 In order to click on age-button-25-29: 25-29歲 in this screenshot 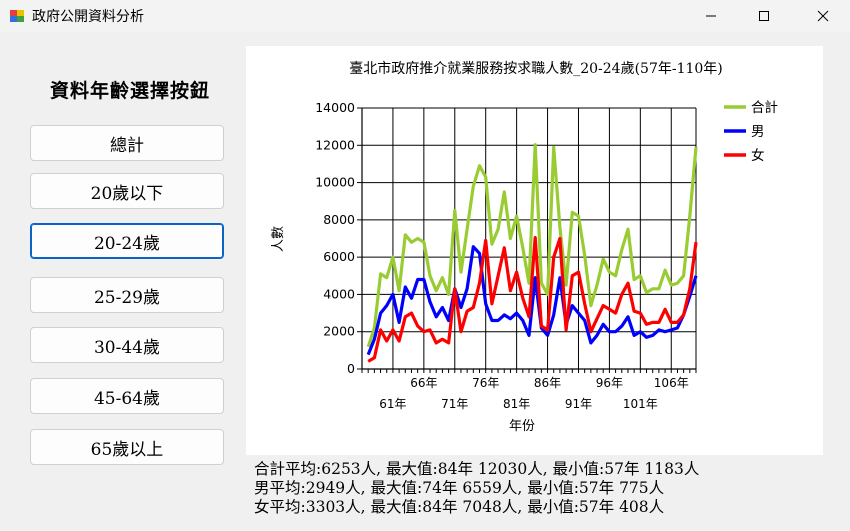, I will do `click(127, 295)`.